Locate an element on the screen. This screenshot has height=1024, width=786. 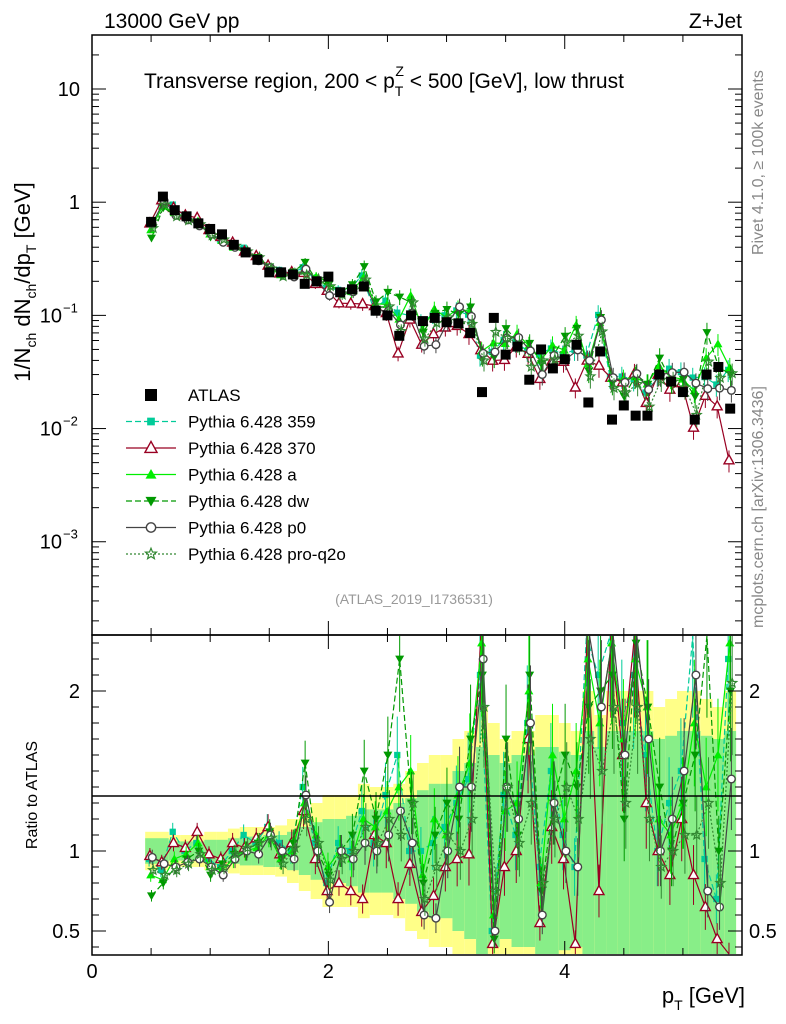
legend-label: ATLAS is located at coordinates (214, 395).